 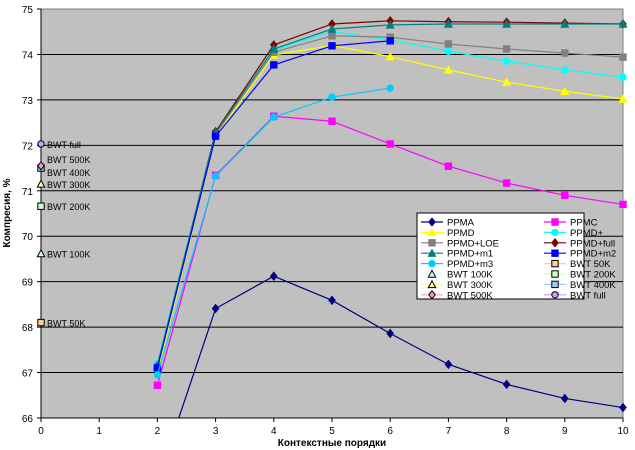 I want to click on legend-label: PPMD+LOE, so click(x=473, y=243).